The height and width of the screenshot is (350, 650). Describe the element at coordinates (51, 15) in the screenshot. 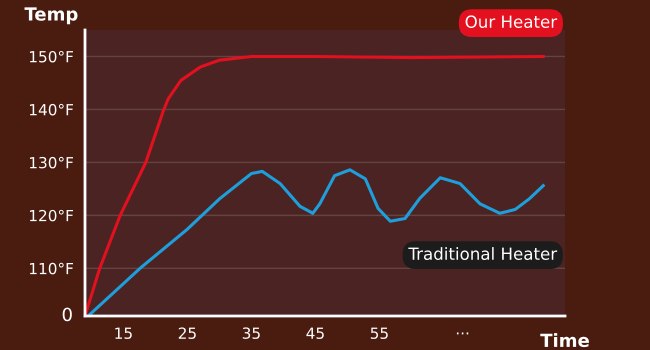

I see `y-axis-title: Temp` at that location.